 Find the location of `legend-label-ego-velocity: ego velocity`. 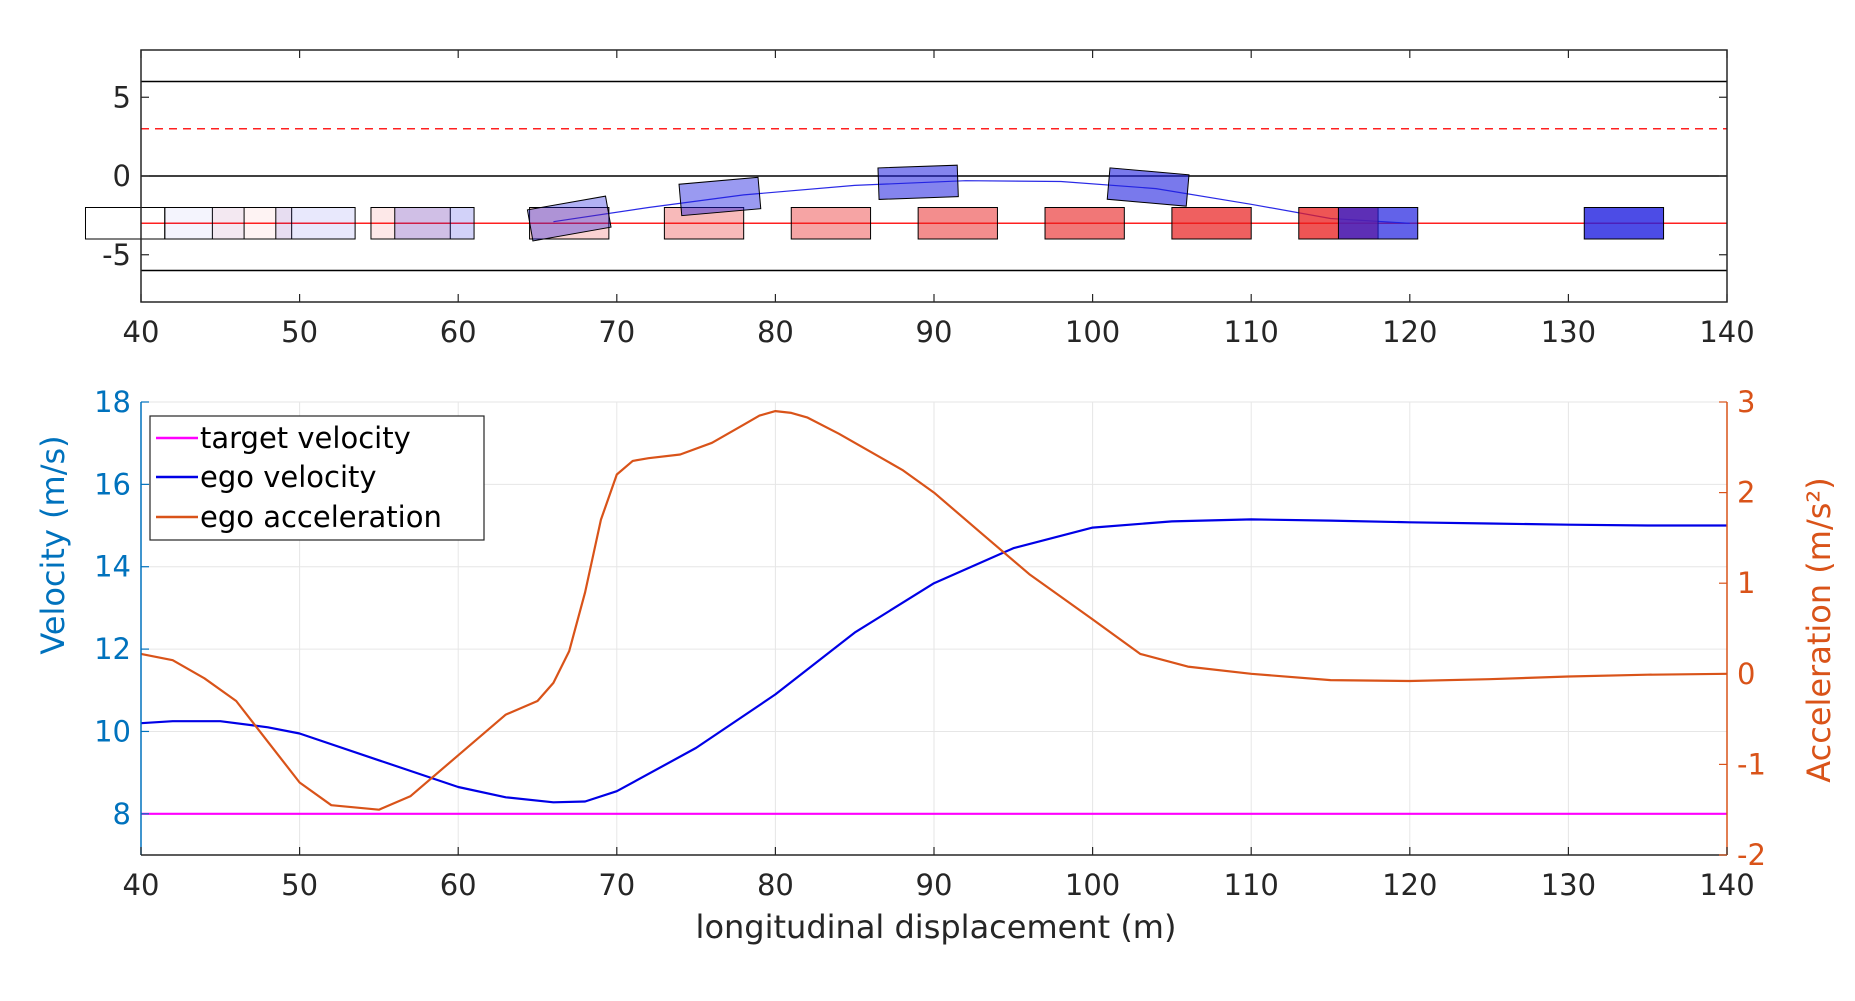

legend-label-ego-velocity: ego velocity is located at coordinates (288, 477).